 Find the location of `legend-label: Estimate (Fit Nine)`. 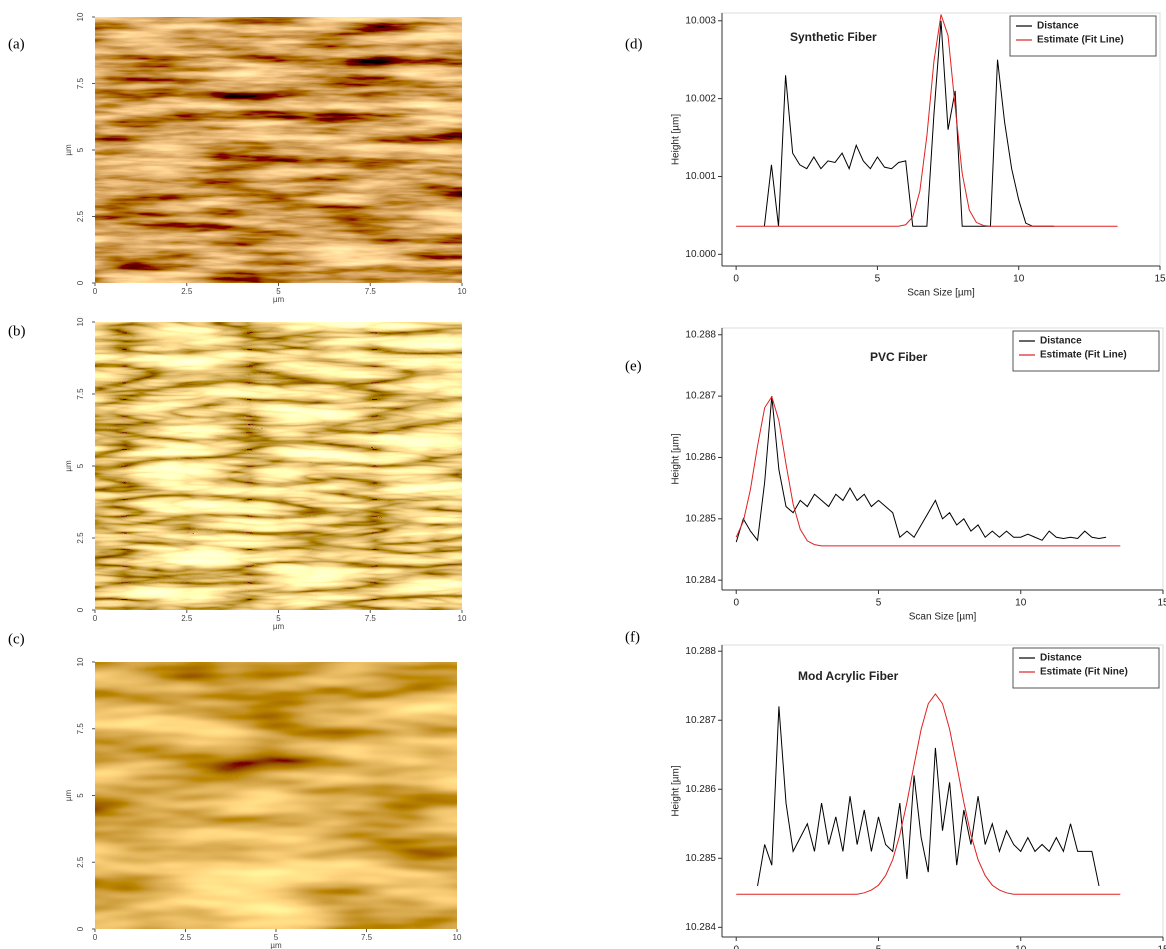

legend-label: Estimate (Fit Nine) is located at coordinates (1084, 672).